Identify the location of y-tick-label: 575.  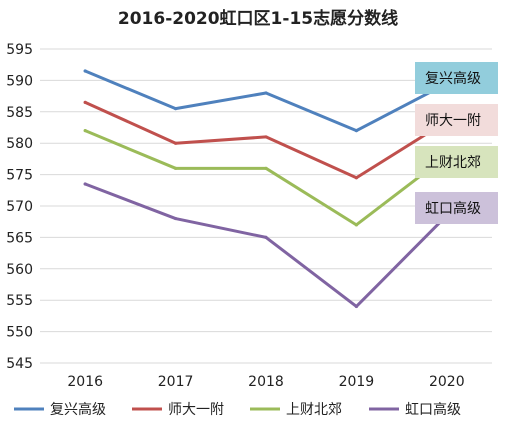
(19, 176).